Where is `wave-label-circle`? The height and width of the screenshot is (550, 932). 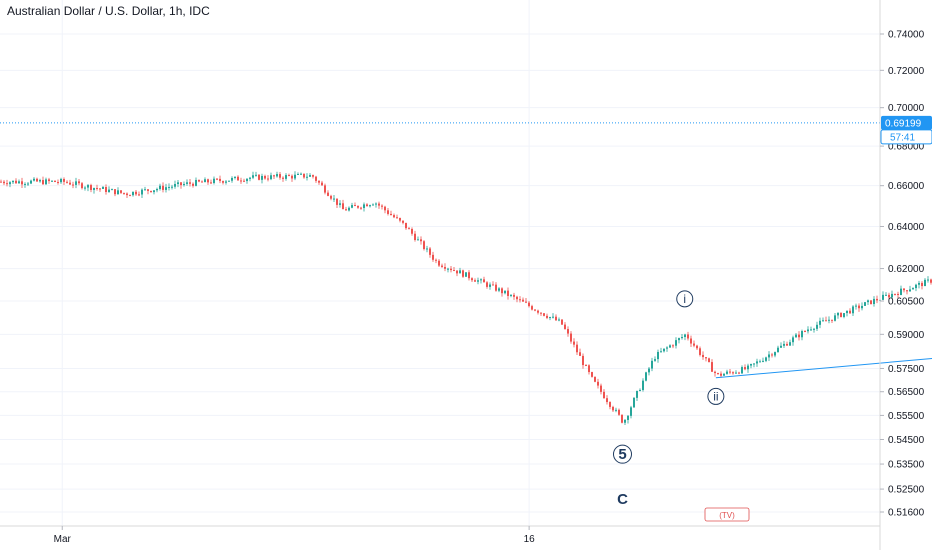
wave-label-circle is located at coordinates (716, 396).